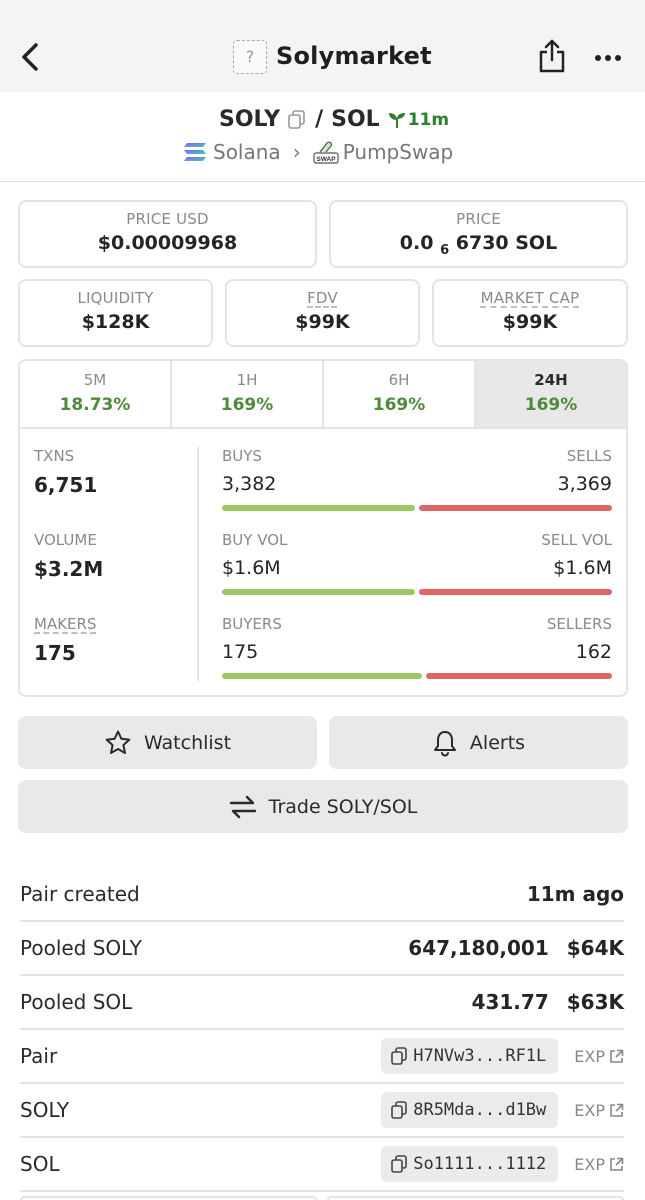  What do you see at coordinates (65, 624) in the screenshot?
I see `makers-label: MAKERS` at bounding box center [65, 624].